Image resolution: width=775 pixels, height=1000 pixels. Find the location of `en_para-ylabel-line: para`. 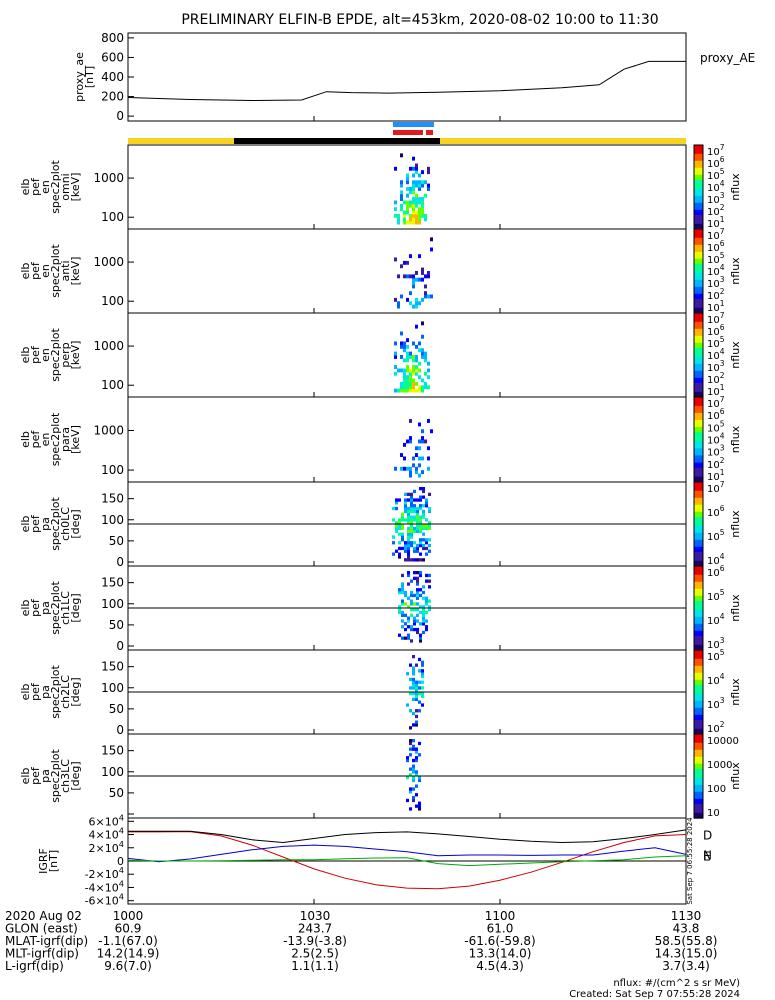

en_para-ylabel-line: para is located at coordinates (65, 439).